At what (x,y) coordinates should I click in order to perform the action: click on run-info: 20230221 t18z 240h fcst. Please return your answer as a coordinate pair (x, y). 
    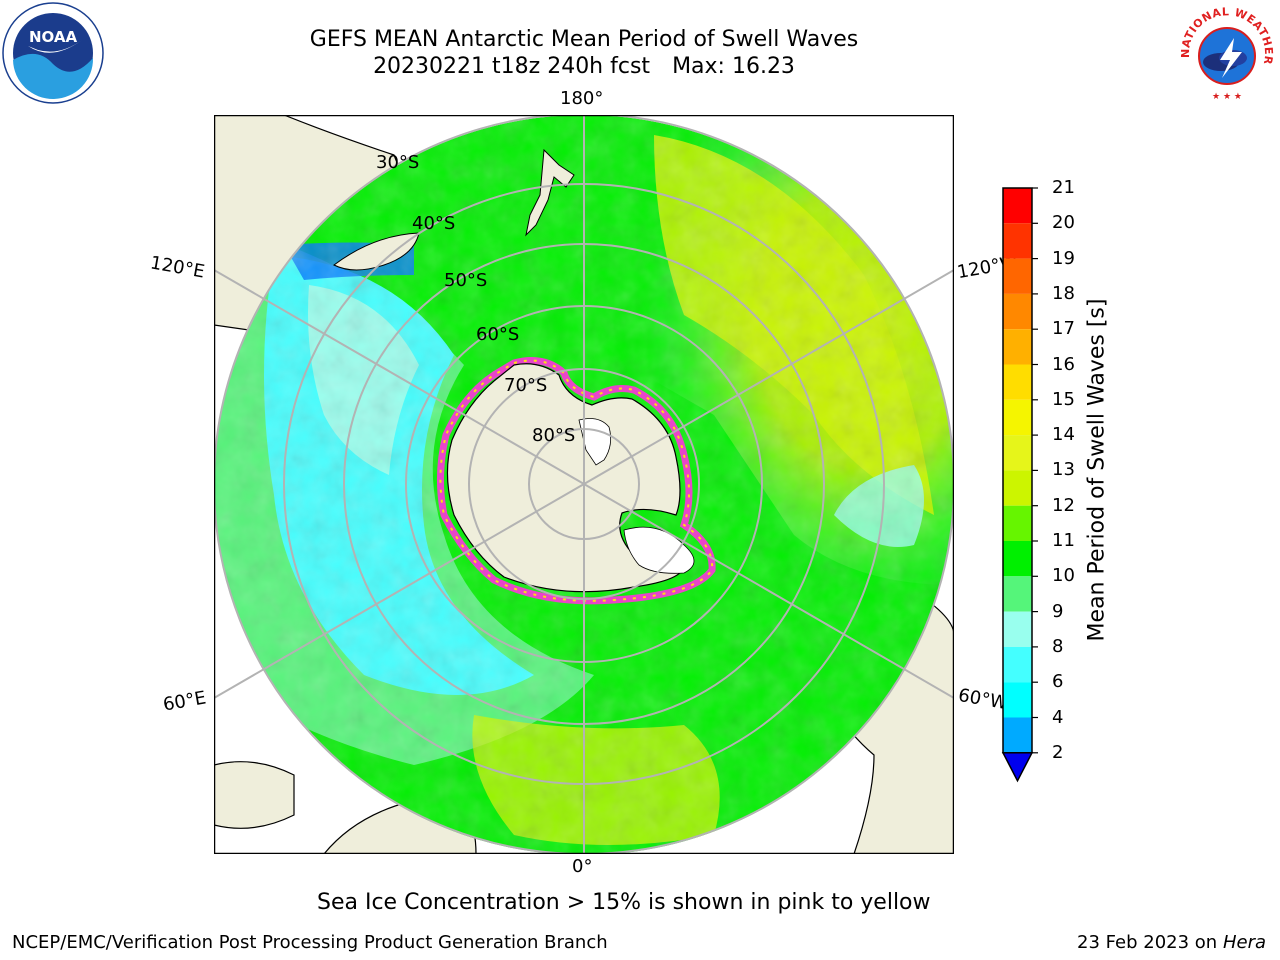
    Looking at the image, I should click on (512, 66).